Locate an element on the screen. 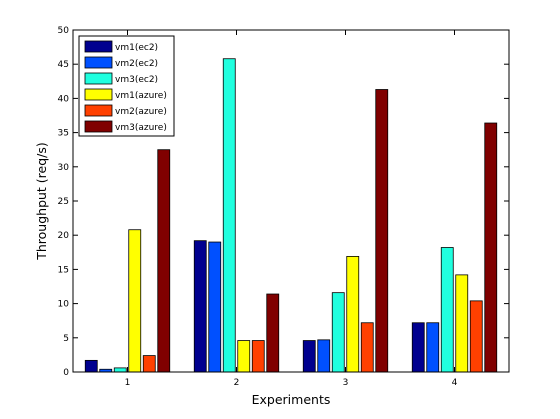 The image size is (560, 419). bar-vm3(ec2)-exp-3 is located at coordinates (338, 332).